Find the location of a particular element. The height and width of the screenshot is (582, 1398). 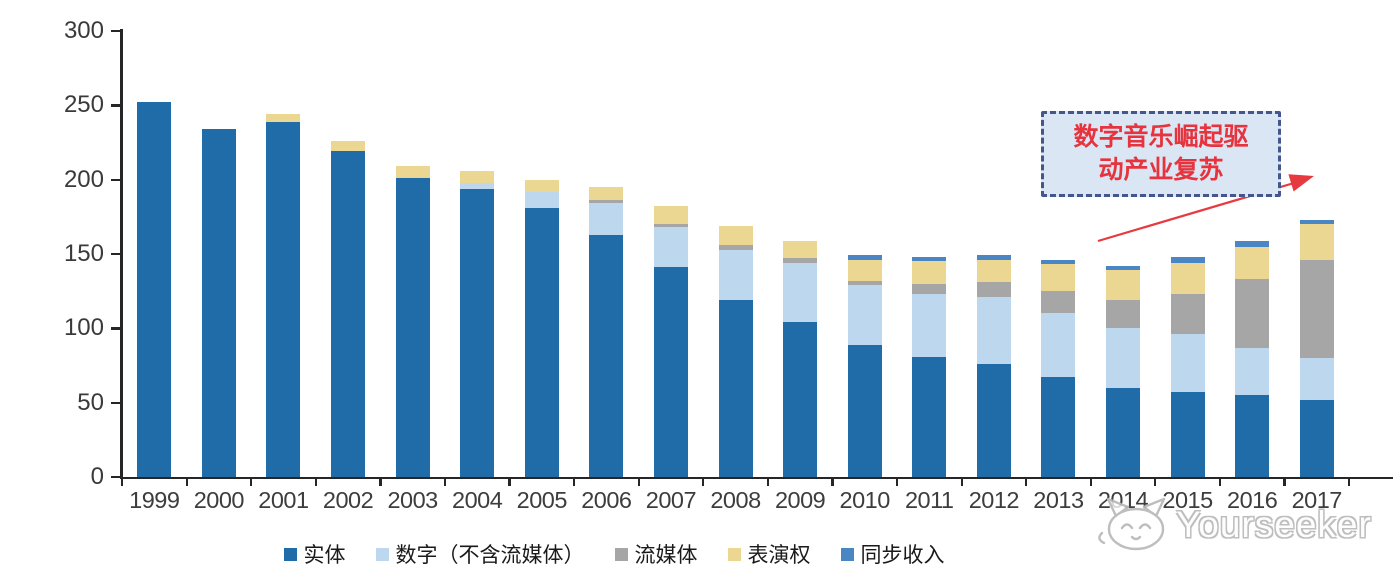

y-axis-label: 50 is located at coordinates (90, 402).